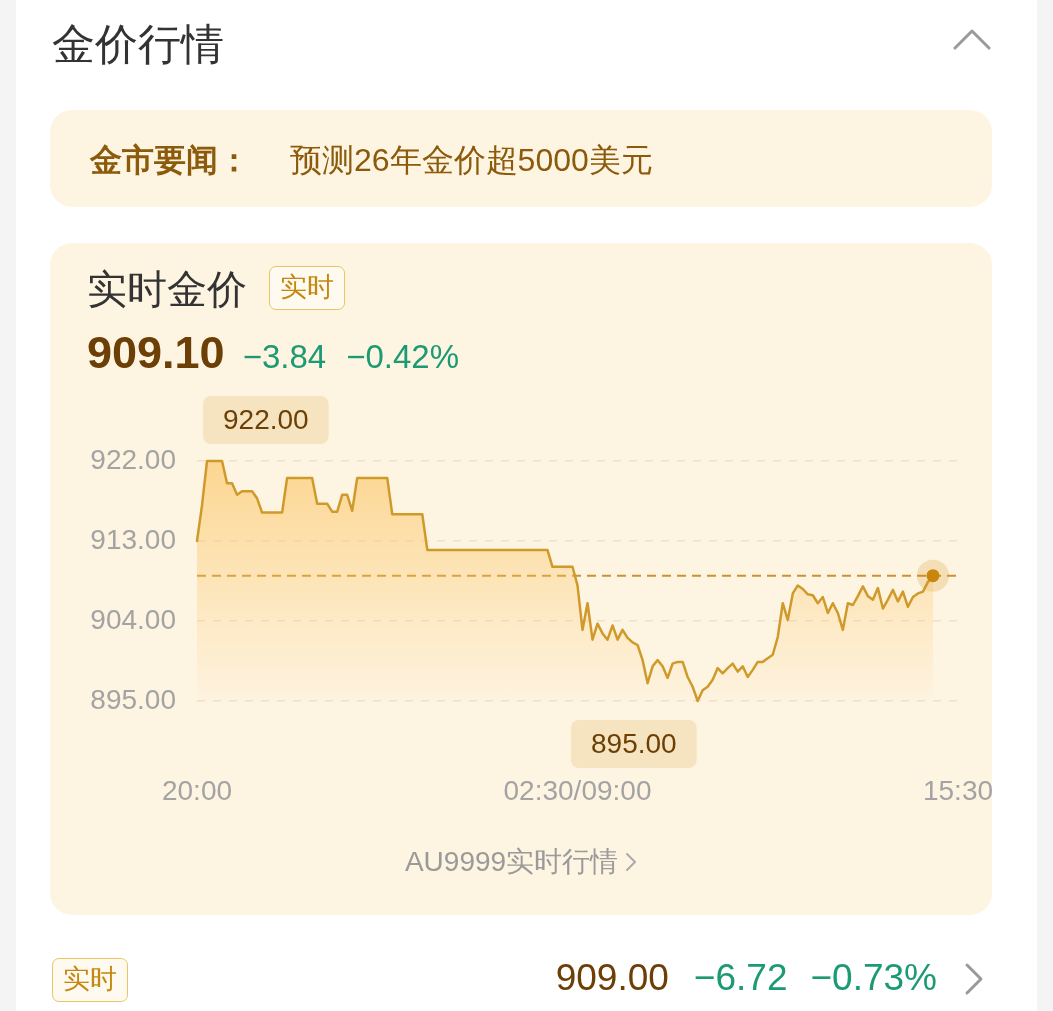 The width and height of the screenshot is (1053, 1011). Describe the element at coordinates (156, 353) in the screenshot. I see `text: 909.10` at that location.